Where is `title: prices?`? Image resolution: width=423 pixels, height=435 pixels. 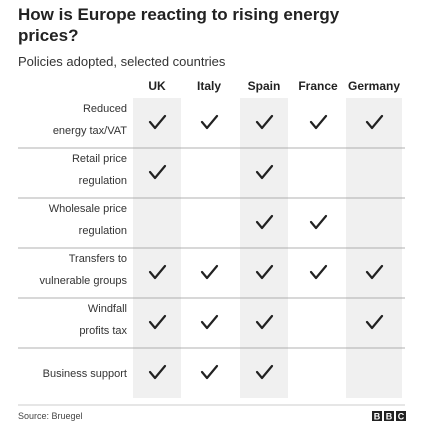
title: prices? is located at coordinates (48, 35).